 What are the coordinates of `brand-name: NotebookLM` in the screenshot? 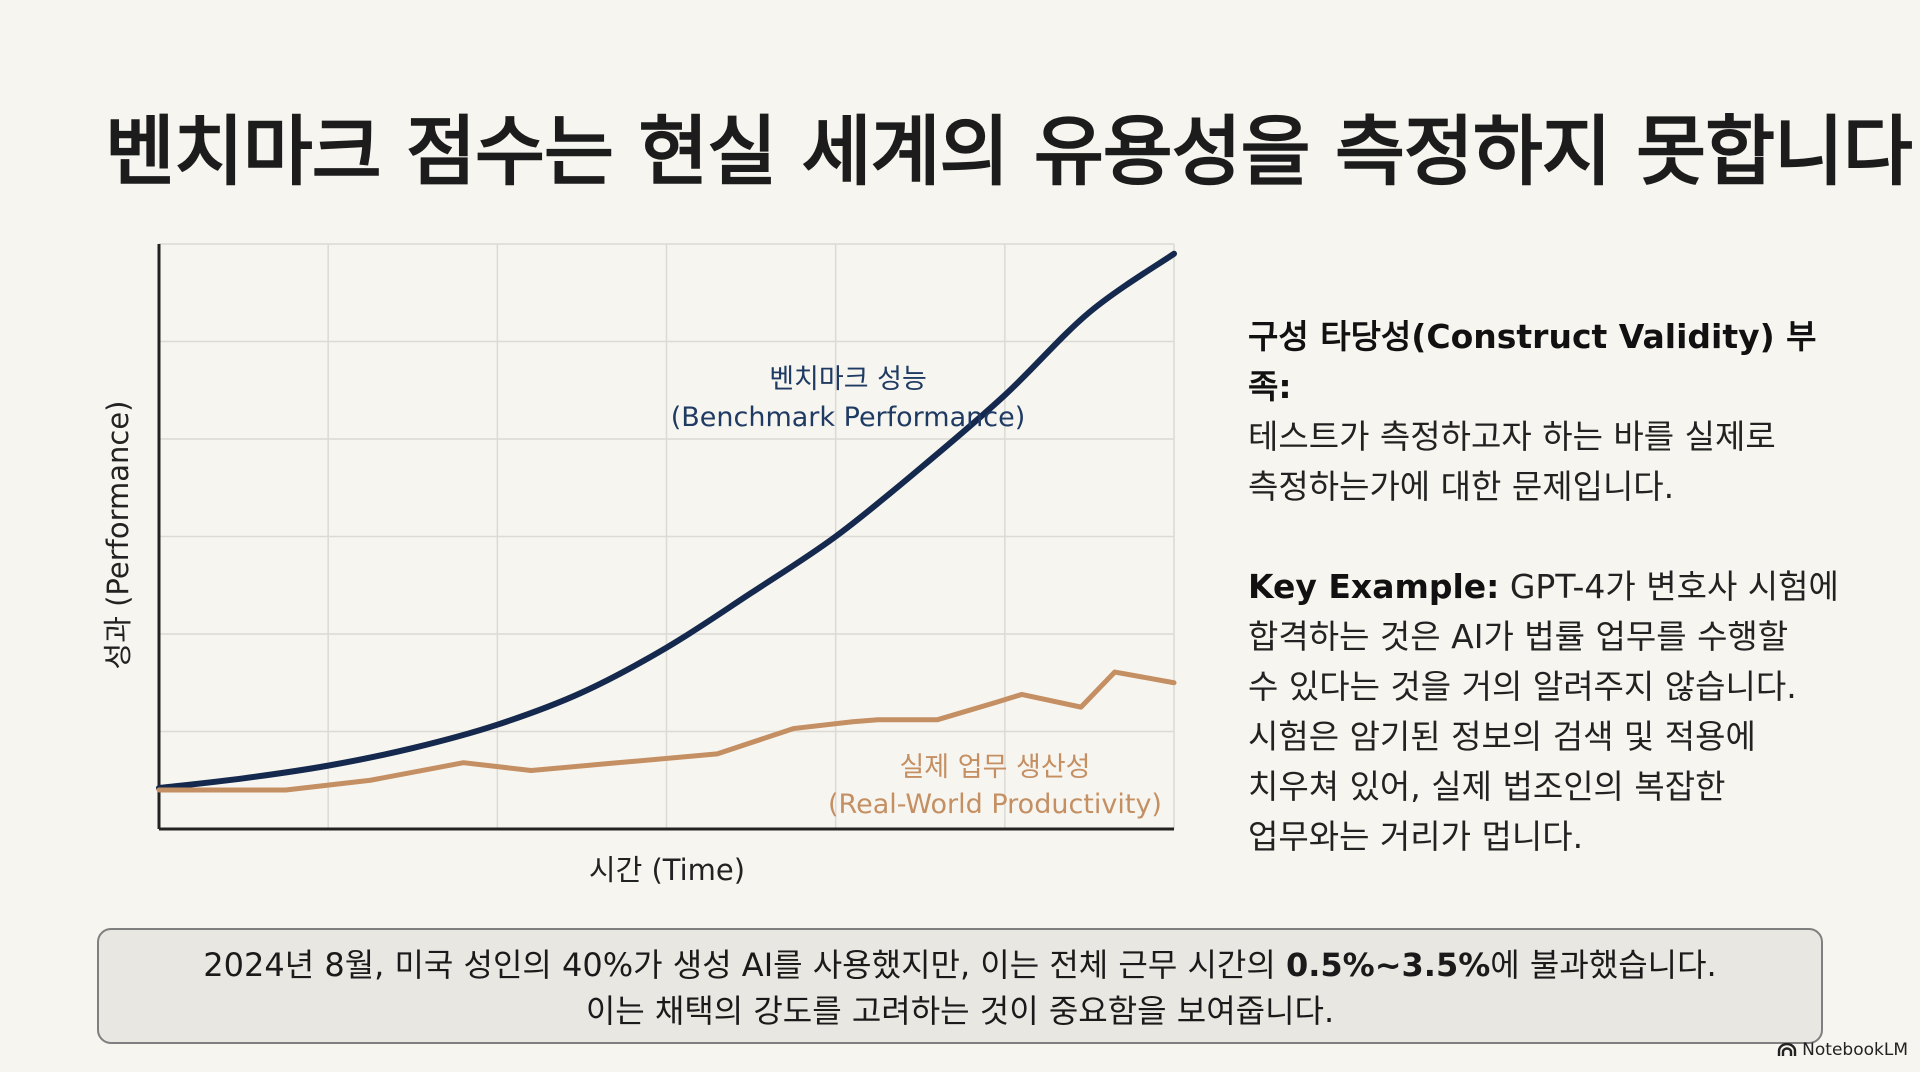 It's located at (1855, 1050).